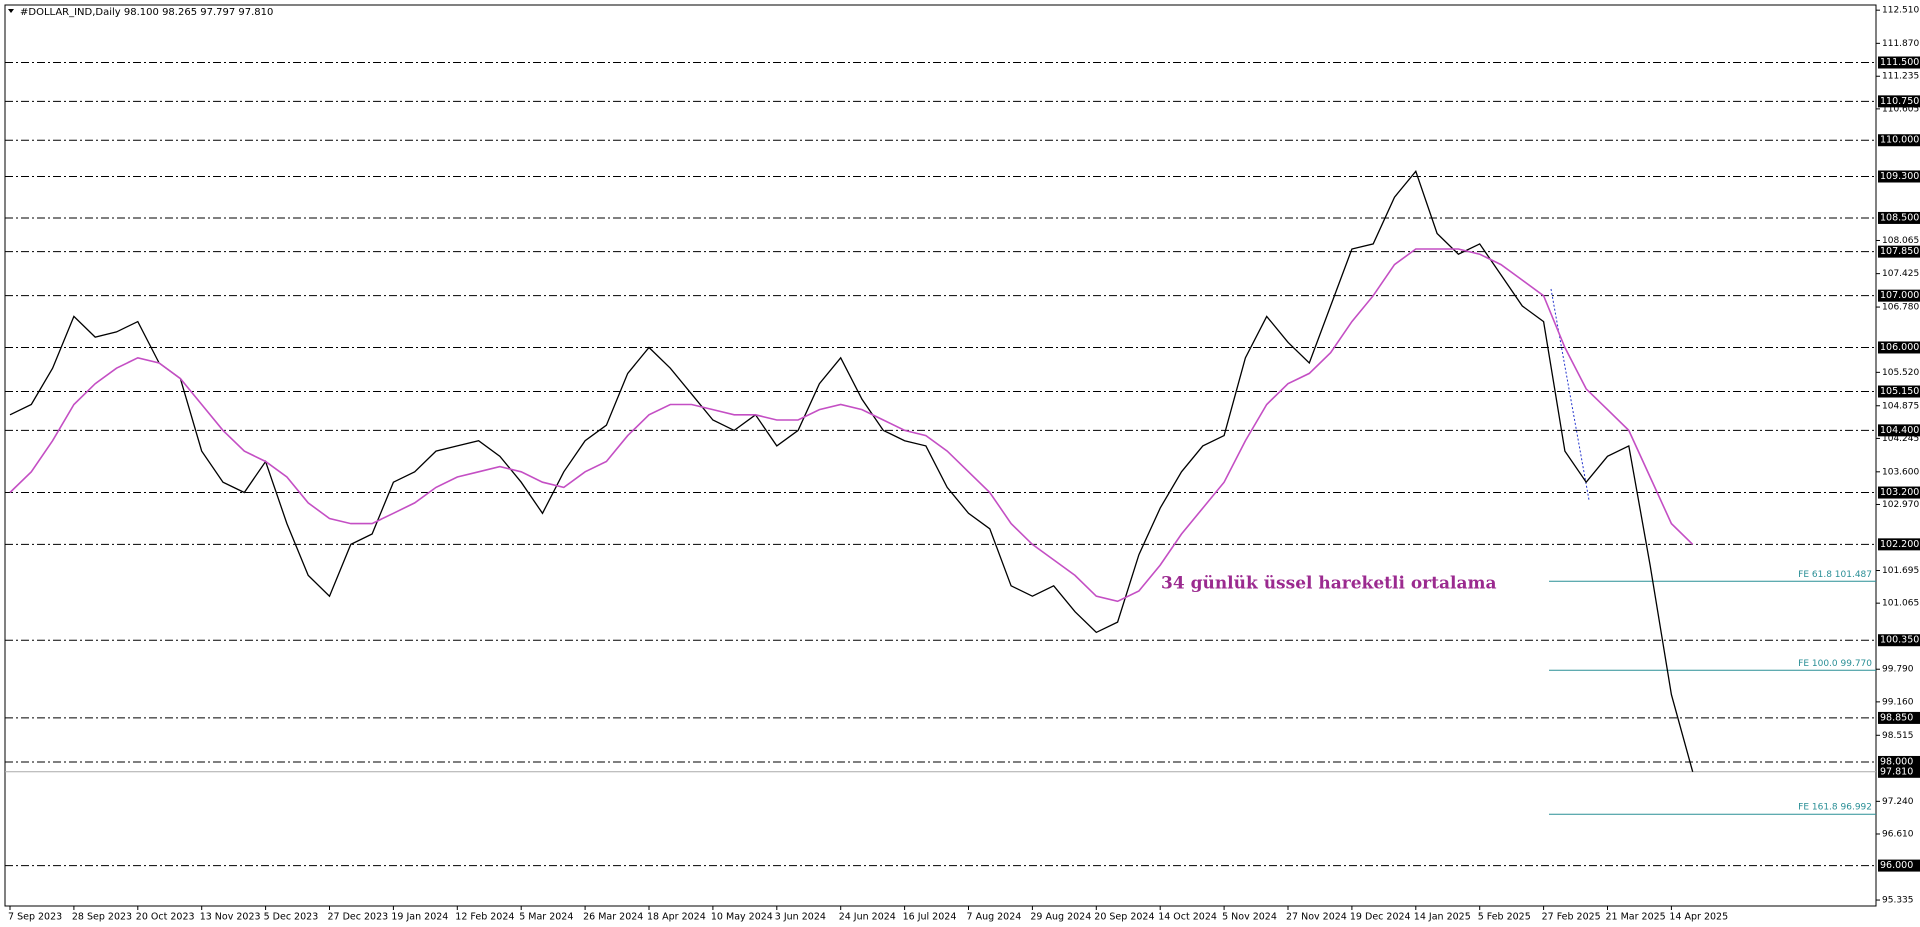 This screenshot has height=927, width=1920. What do you see at coordinates (867, 917) in the screenshot?
I see `x-tick-label: 24 Jun 2024` at bounding box center [867, 917].